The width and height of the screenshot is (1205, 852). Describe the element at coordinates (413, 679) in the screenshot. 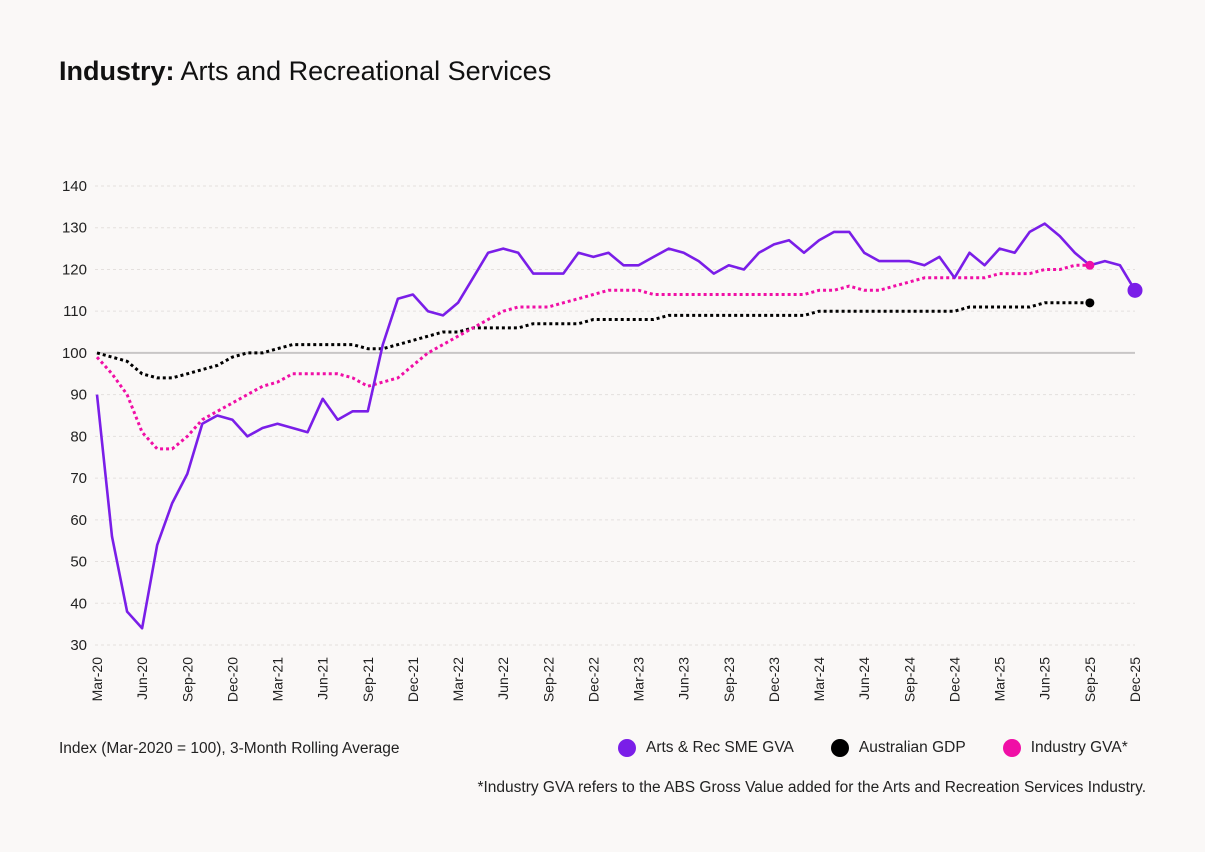

I see `x-tick-label: Dec-21` at that location.